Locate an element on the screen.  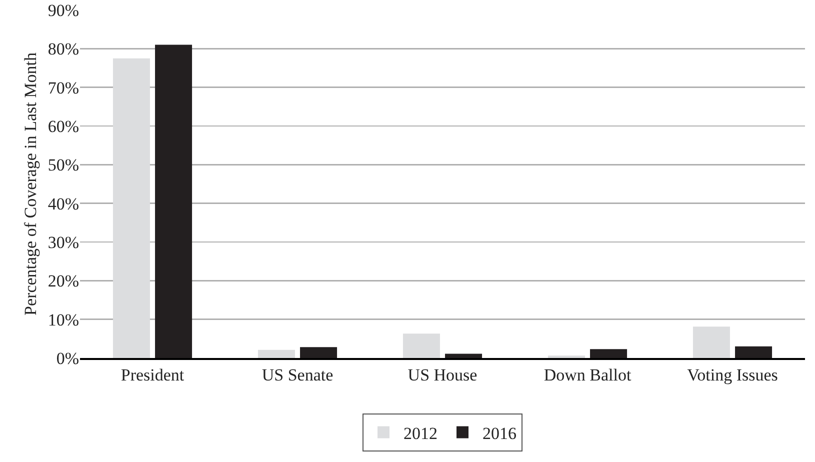
legend-label: 2016 is located at coordinates (499, 433).